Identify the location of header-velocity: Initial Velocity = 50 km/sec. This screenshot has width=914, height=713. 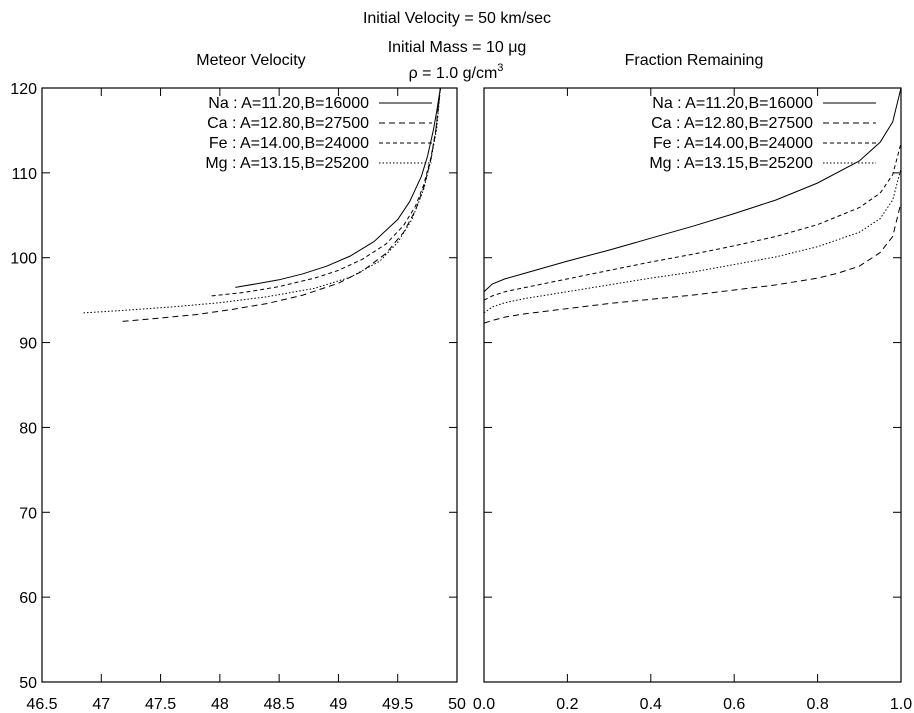
(457, 18).